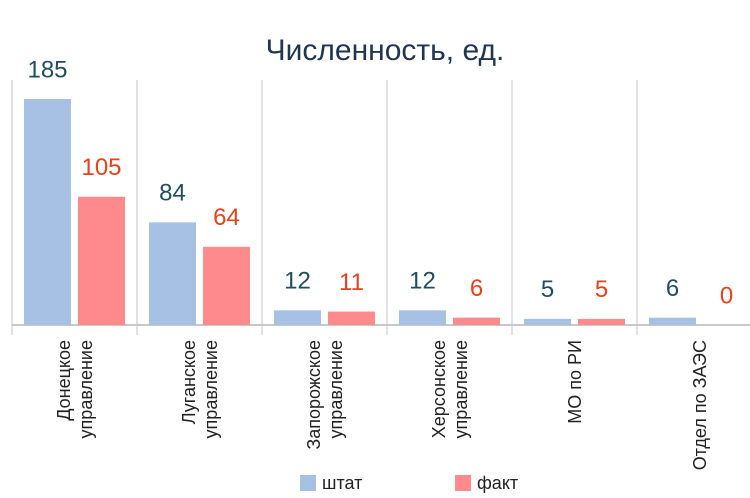 Image resolution: width=750 pixels, height=498 pixels. What do you see at coordinates (449, 389) in the screenshot?
I see `x-tick-label: Херсонское управление` at bounding box center [449, 389].